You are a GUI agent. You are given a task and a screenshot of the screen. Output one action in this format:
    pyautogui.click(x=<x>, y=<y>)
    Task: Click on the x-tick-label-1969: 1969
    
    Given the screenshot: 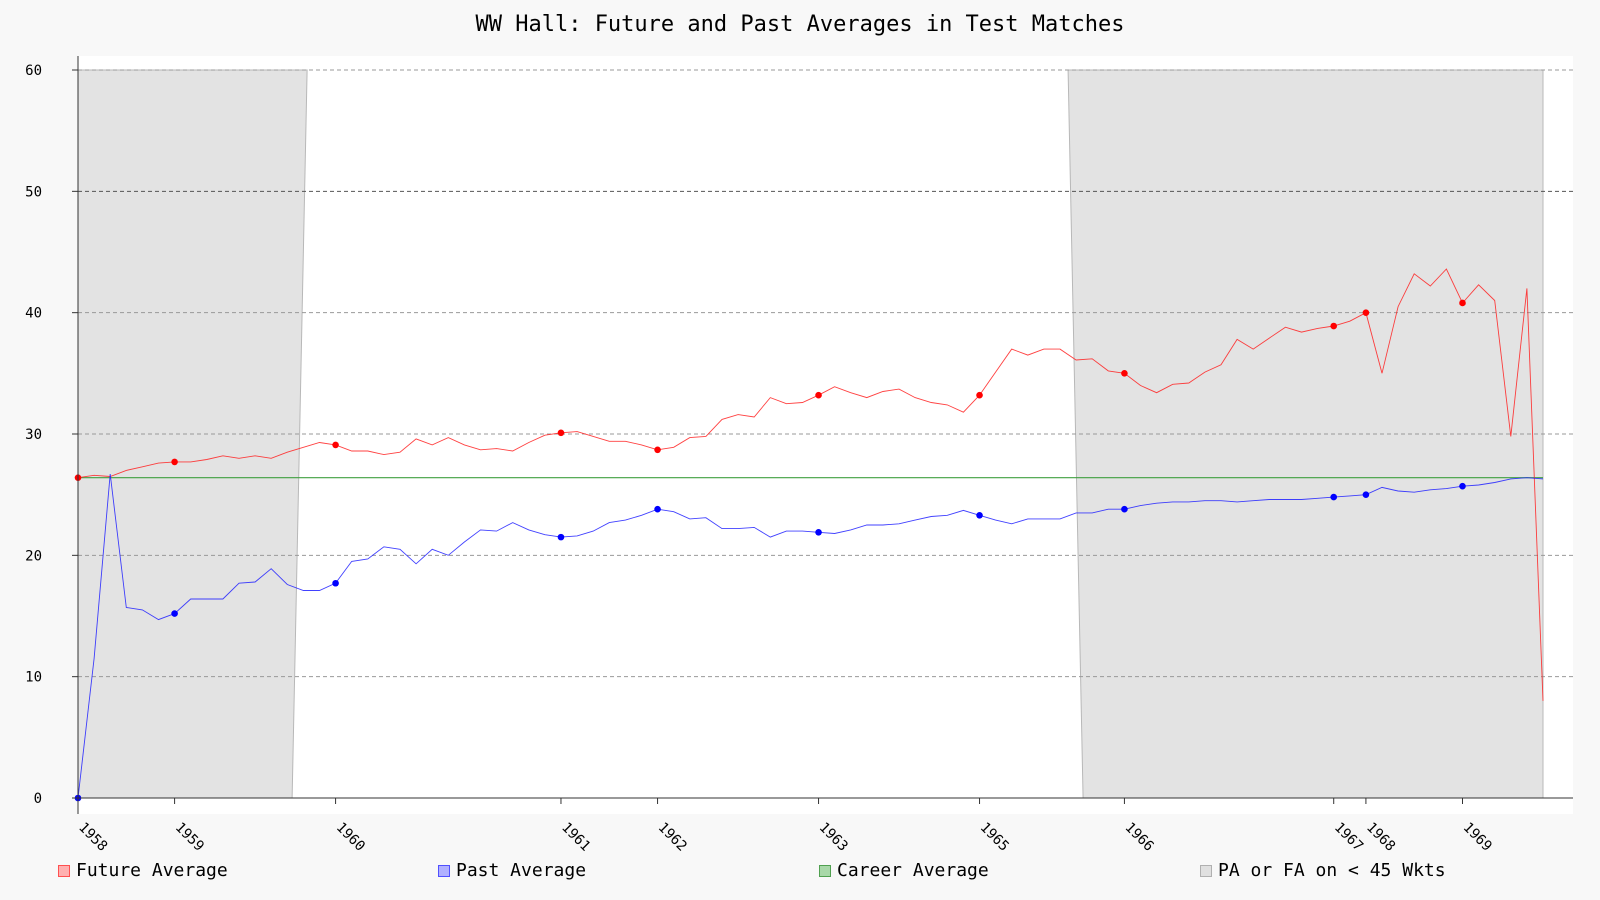 What is the action you would take?
    pyautogui.click(x=1477, y=837)
    